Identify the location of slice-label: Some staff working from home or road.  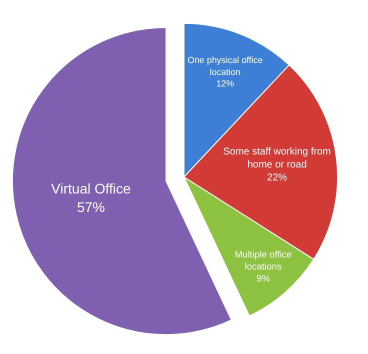
(277, 158).